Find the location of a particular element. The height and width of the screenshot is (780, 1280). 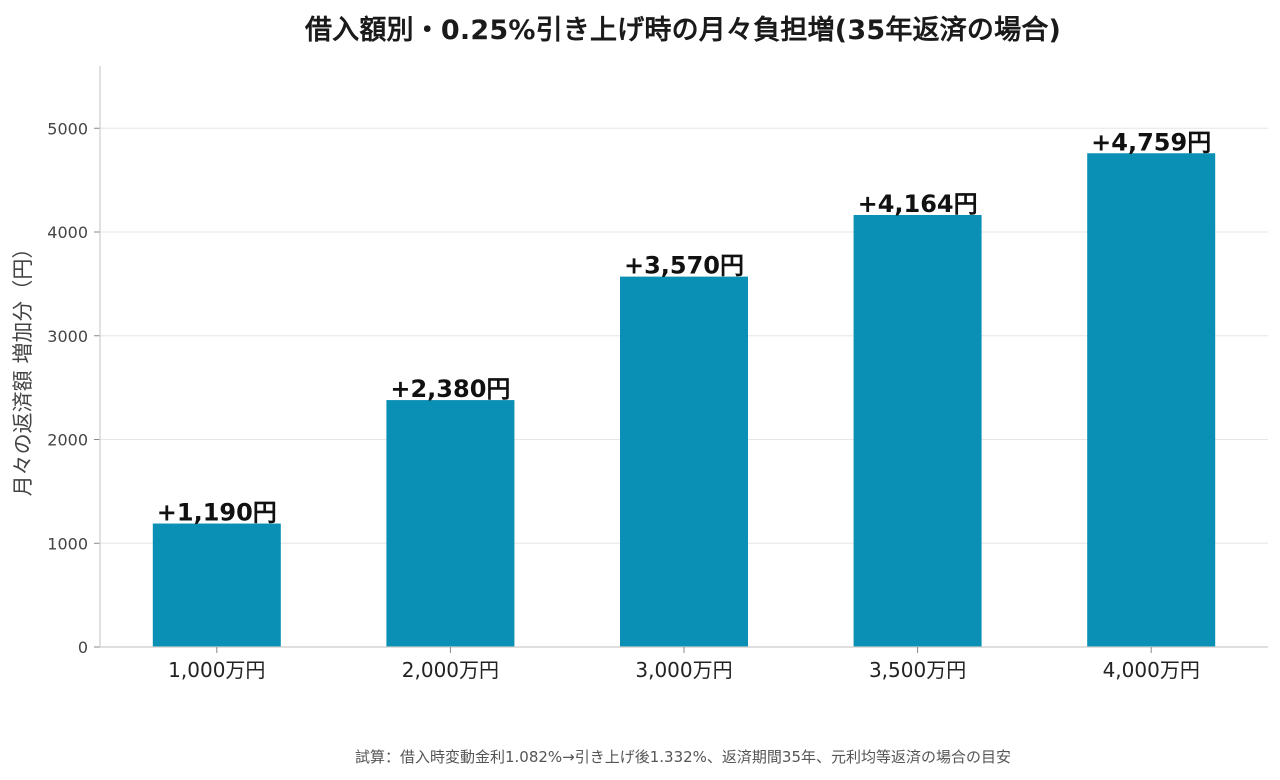

data-label: +4,164円 is located at coordinates (918, 204).